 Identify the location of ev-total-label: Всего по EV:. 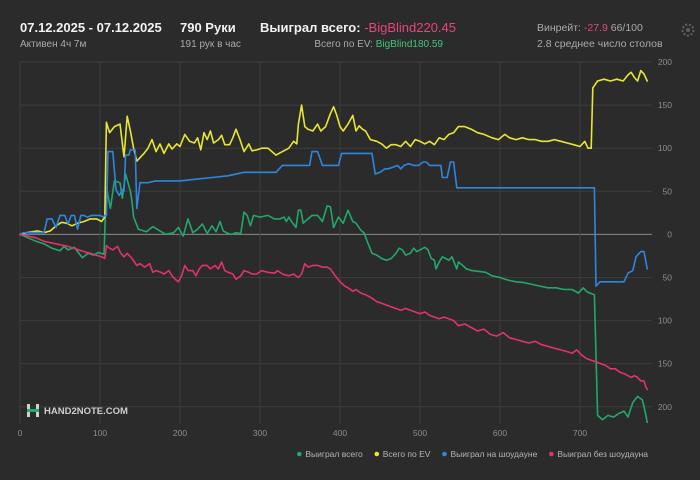
(343, 44).